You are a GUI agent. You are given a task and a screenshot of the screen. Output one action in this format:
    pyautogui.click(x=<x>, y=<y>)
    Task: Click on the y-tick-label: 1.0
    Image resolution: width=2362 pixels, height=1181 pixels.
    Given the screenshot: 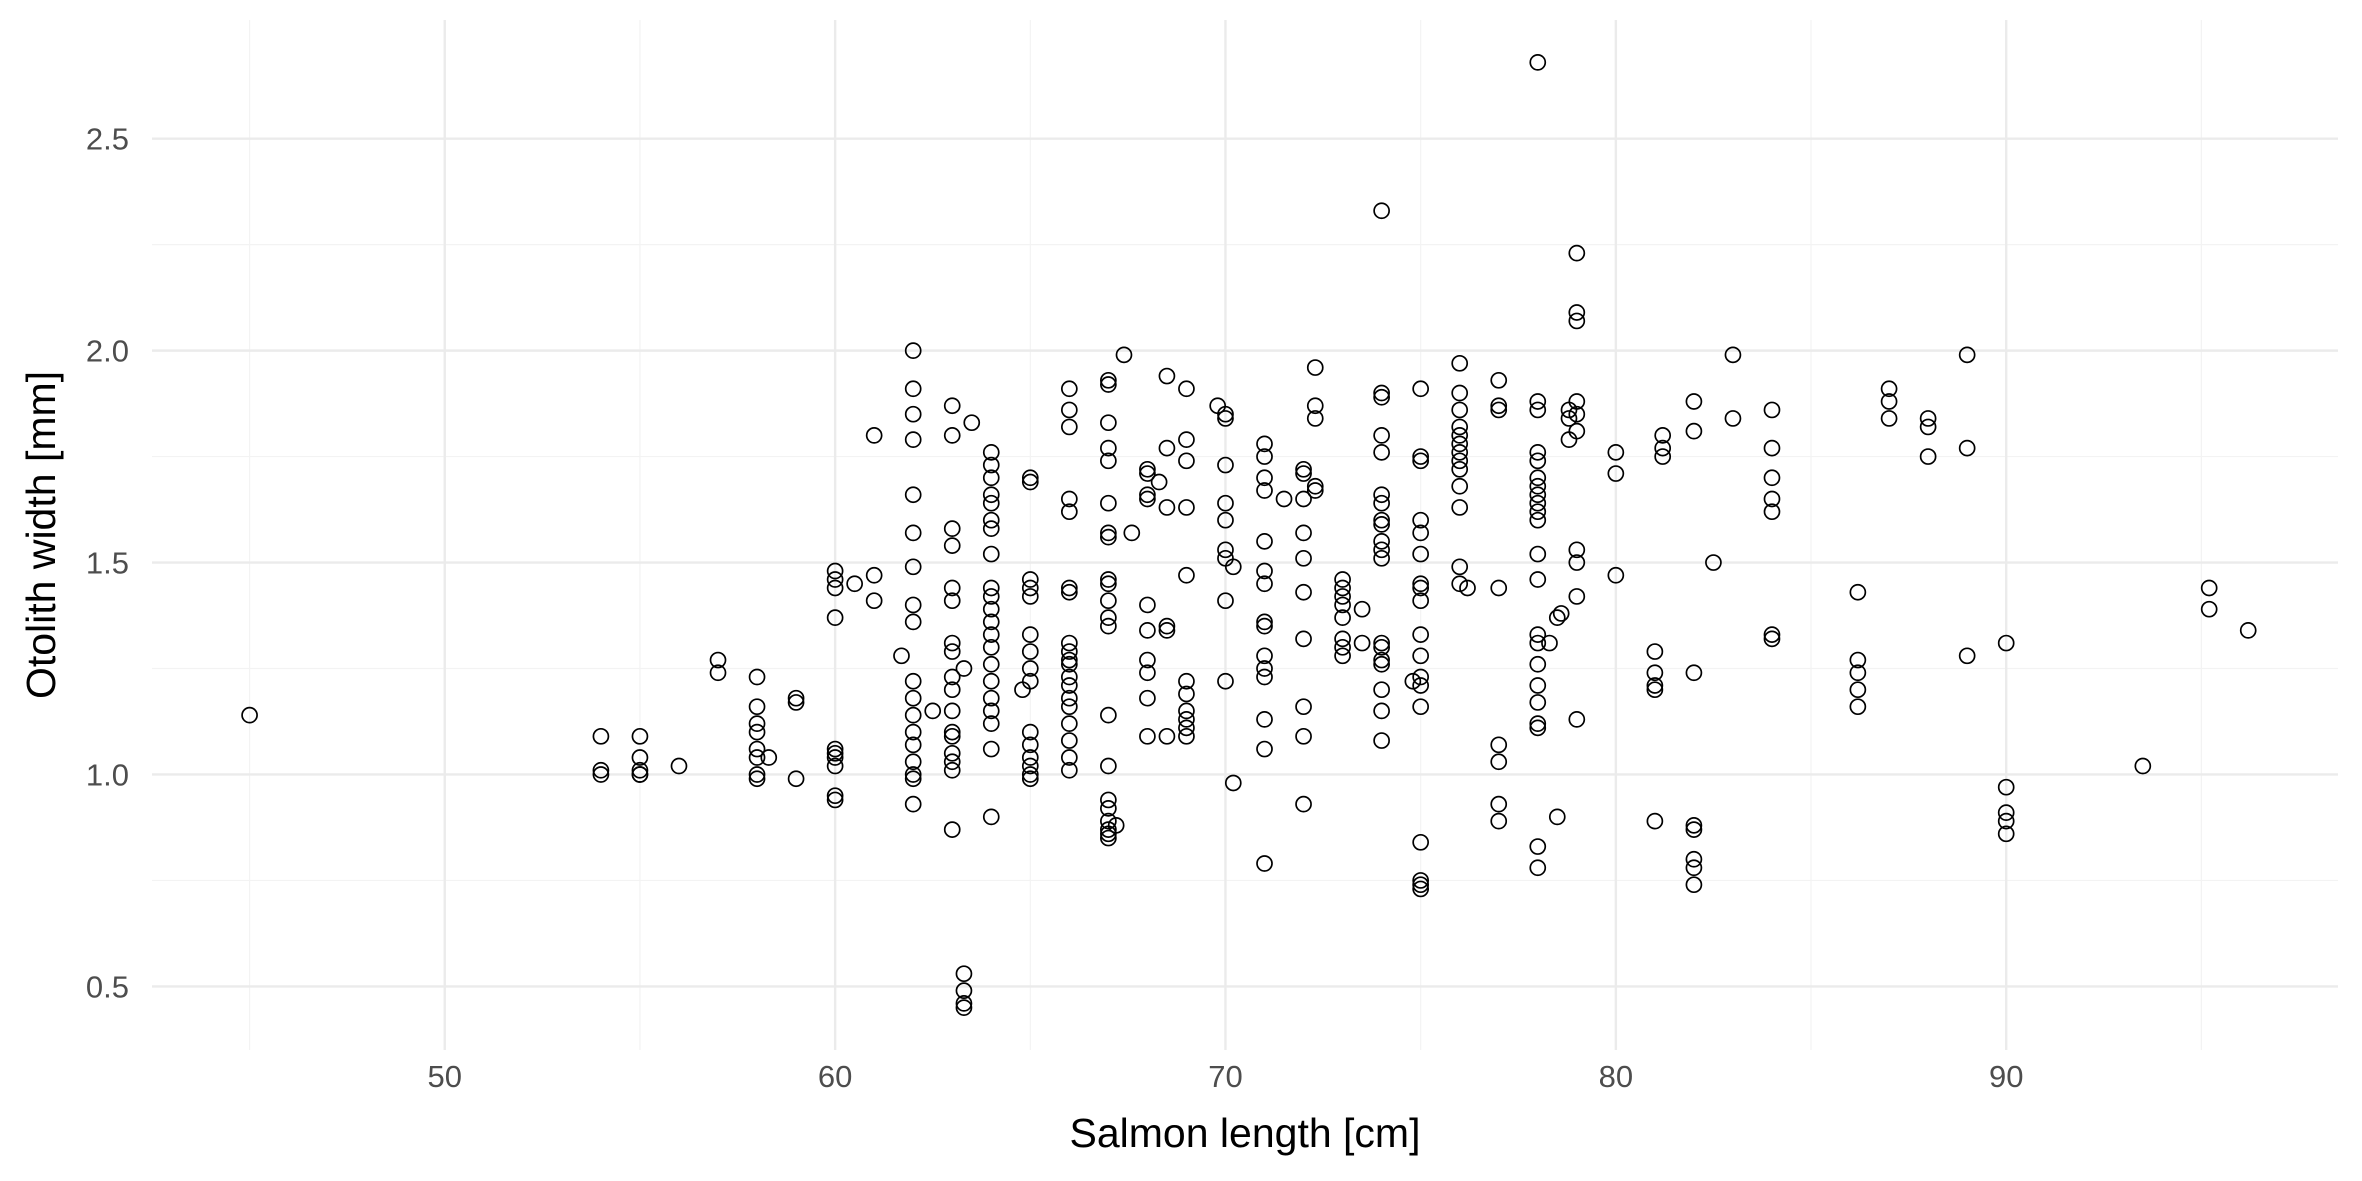 What is the action you would take?
    pyautogui.click(x=107, y=774)
    